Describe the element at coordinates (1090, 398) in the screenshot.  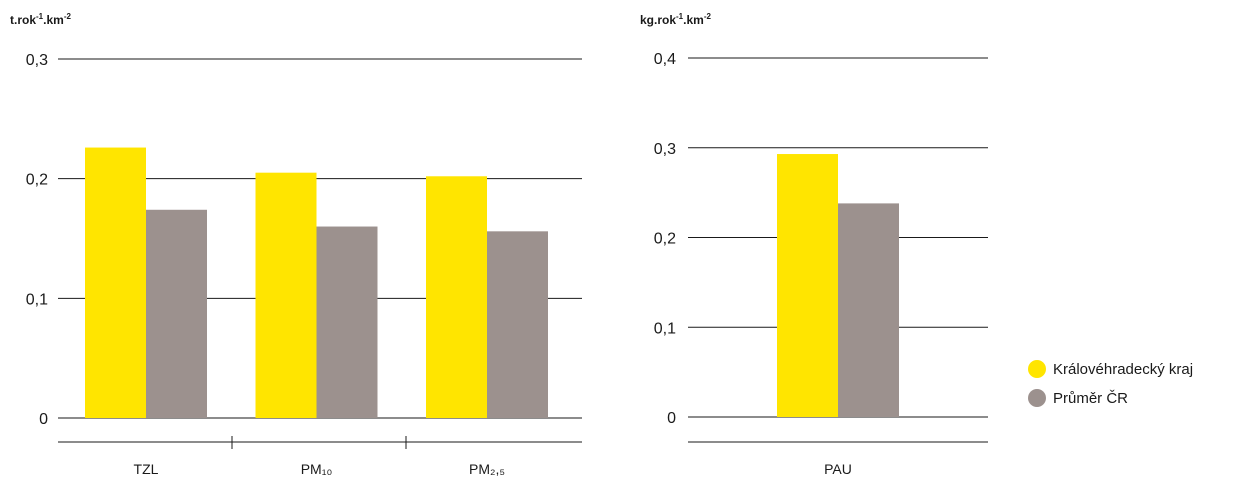
I see `legend-label: Průměr ČR` at that location.